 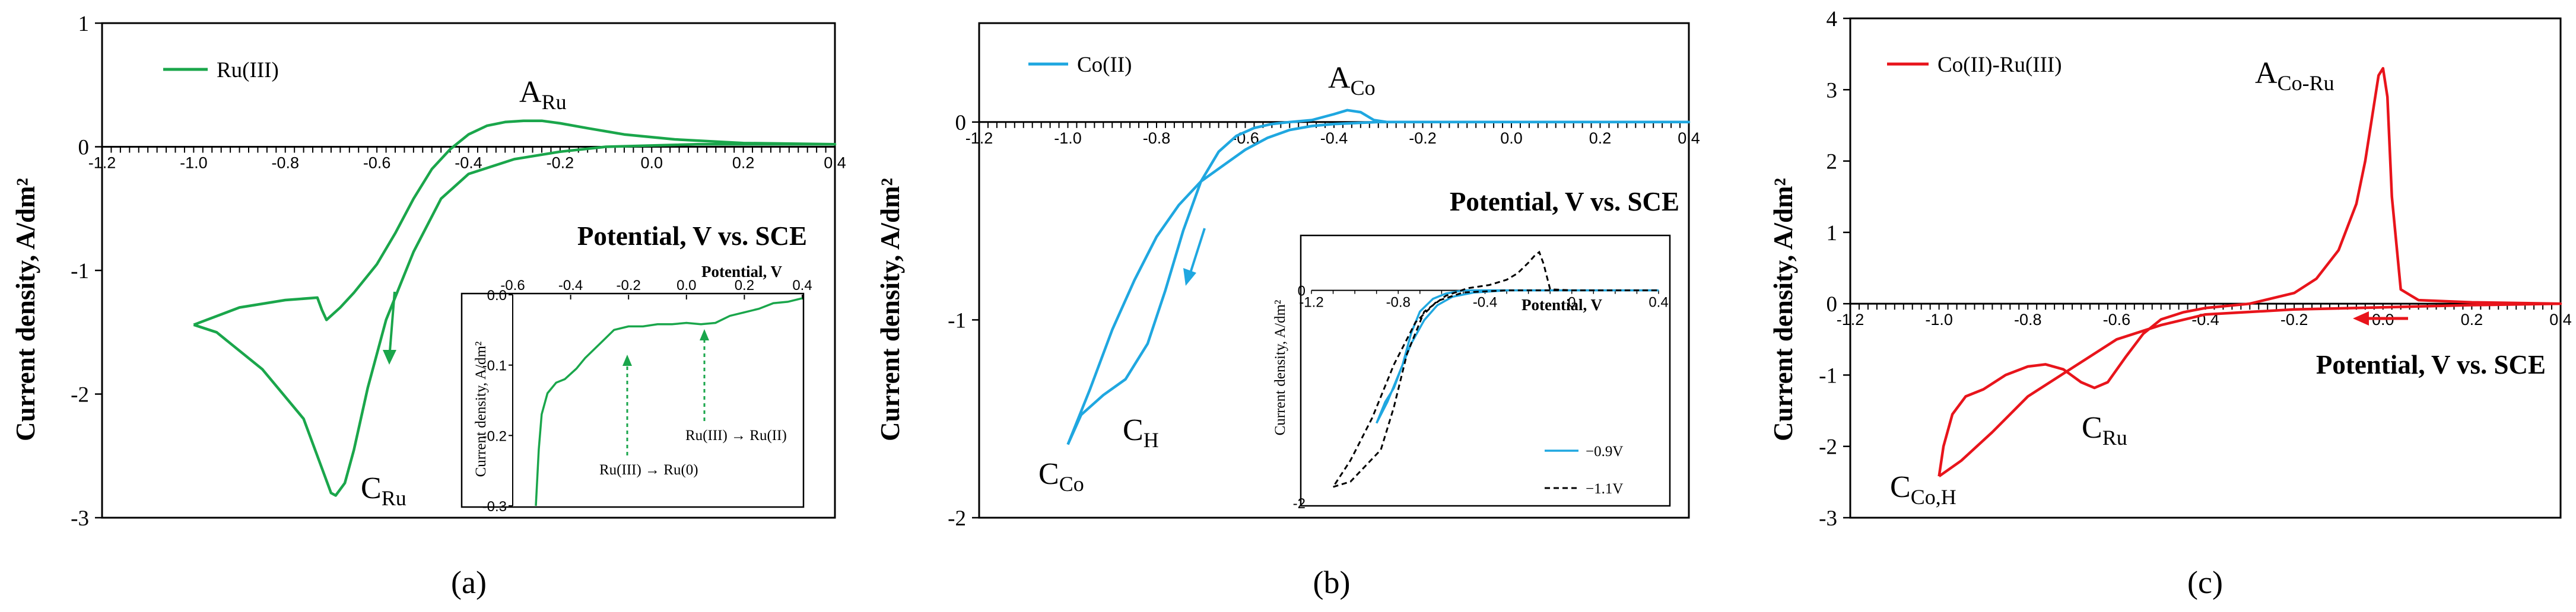 What do you see at coordinates (1332, 582) in the screenshot?
I see `panel-label-b: (b)` at bounding box center [1332, 582].